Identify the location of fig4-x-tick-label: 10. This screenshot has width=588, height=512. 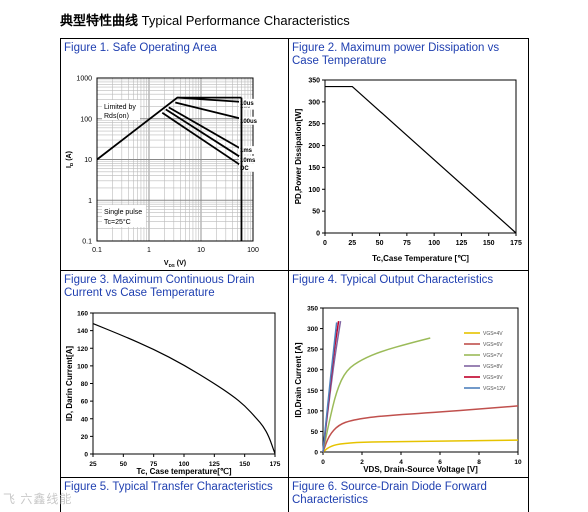
(518, 462).